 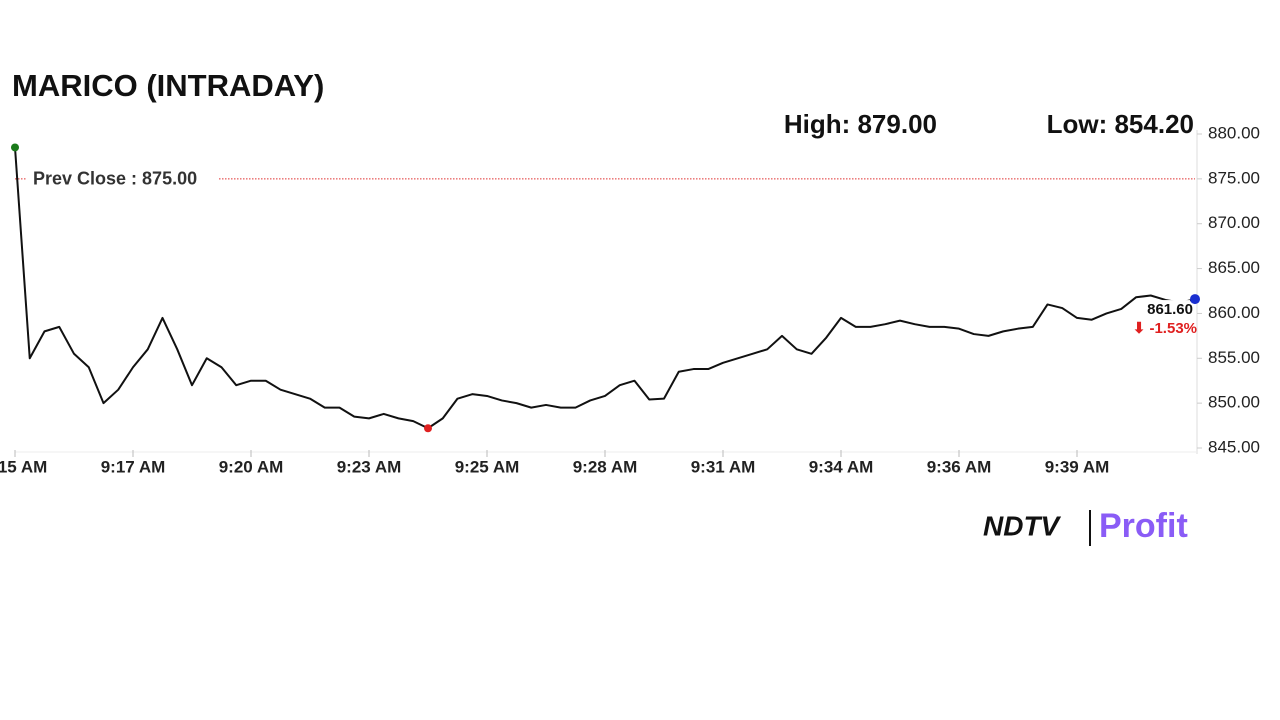 What do you see at coordinates (860, 124) in the screenshot?
I see `high-label: High: 879.00` at bounding box center [860, 124].